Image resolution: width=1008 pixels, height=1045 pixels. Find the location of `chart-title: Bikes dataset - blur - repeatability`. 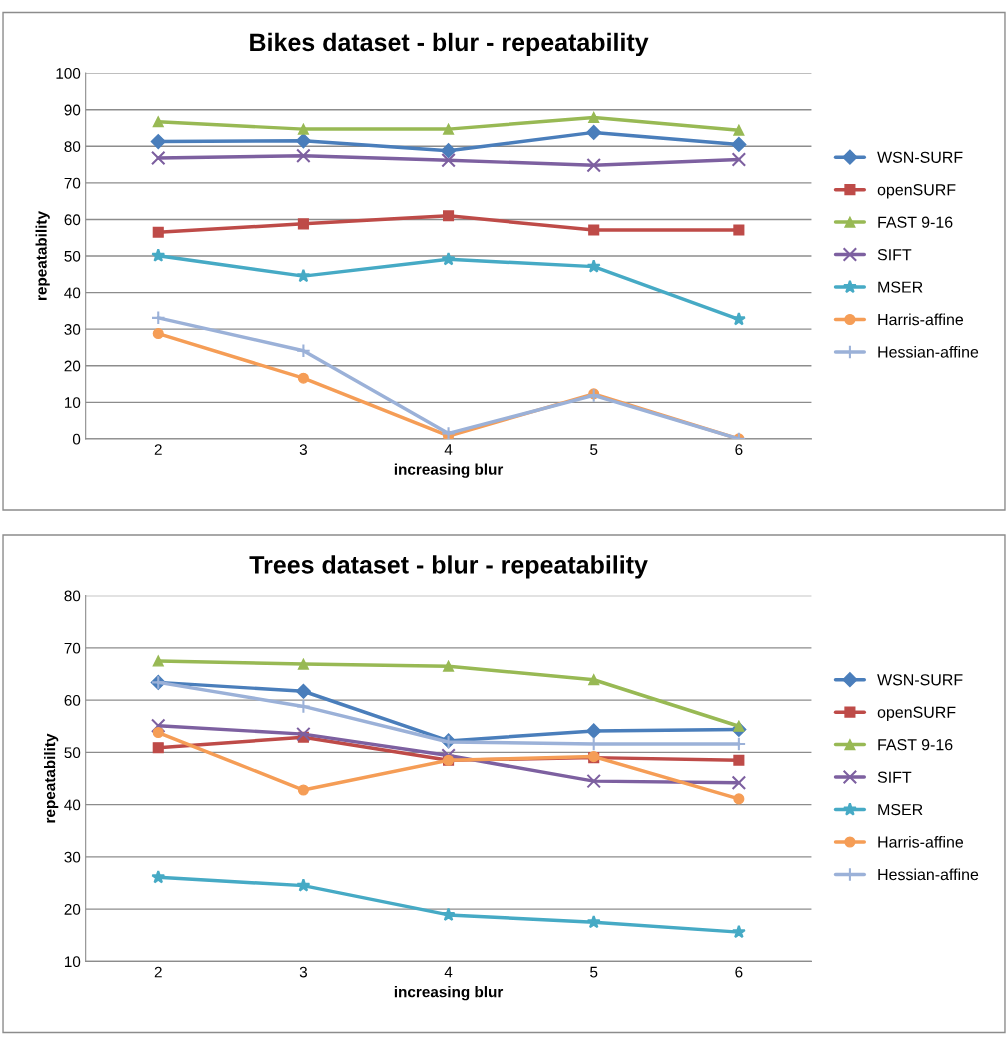

chart-title: Bikes dataset - blur - repeatability is located at coordinates (449, 44).